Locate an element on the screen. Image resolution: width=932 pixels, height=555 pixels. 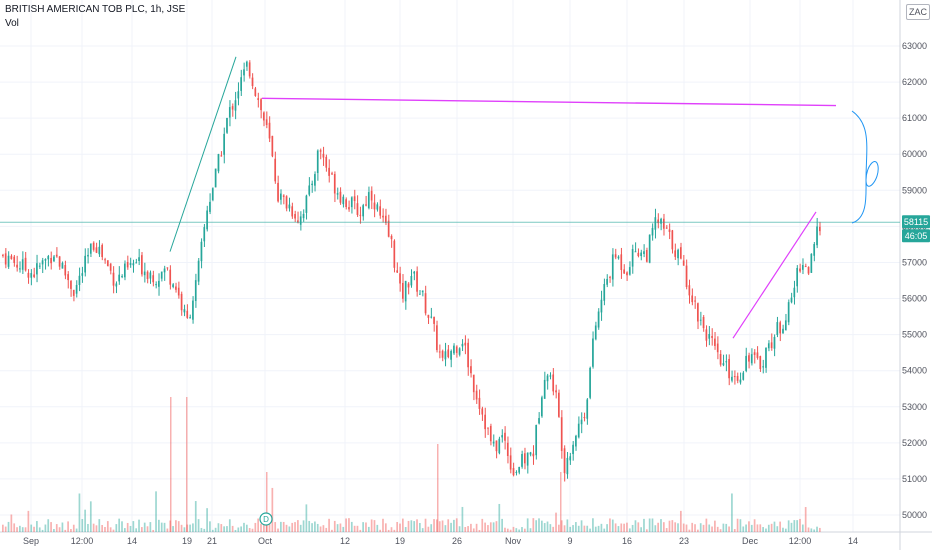
x-tick-label: 21 is located at coordinates (212, 541).